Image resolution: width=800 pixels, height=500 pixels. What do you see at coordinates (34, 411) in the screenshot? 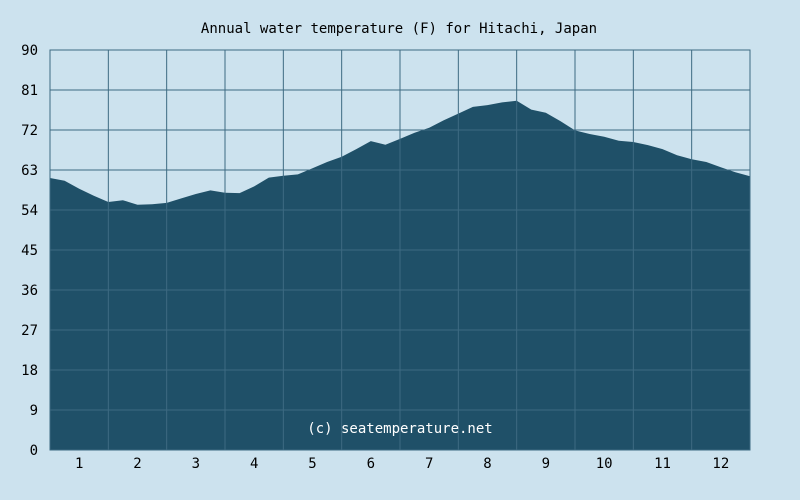
I see `y-tick-label: 9` at bounding box center [34, 411].